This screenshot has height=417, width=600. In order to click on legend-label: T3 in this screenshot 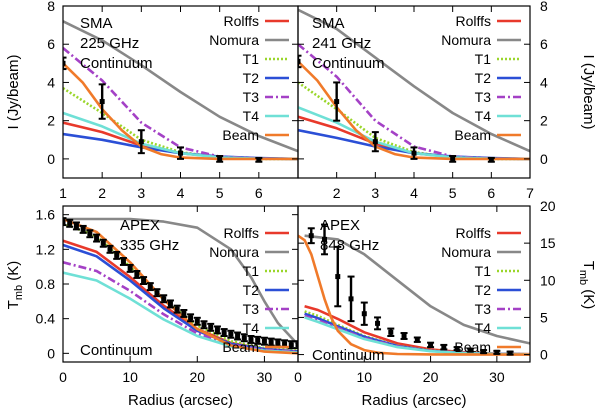, I will do `click(251, 97)`.